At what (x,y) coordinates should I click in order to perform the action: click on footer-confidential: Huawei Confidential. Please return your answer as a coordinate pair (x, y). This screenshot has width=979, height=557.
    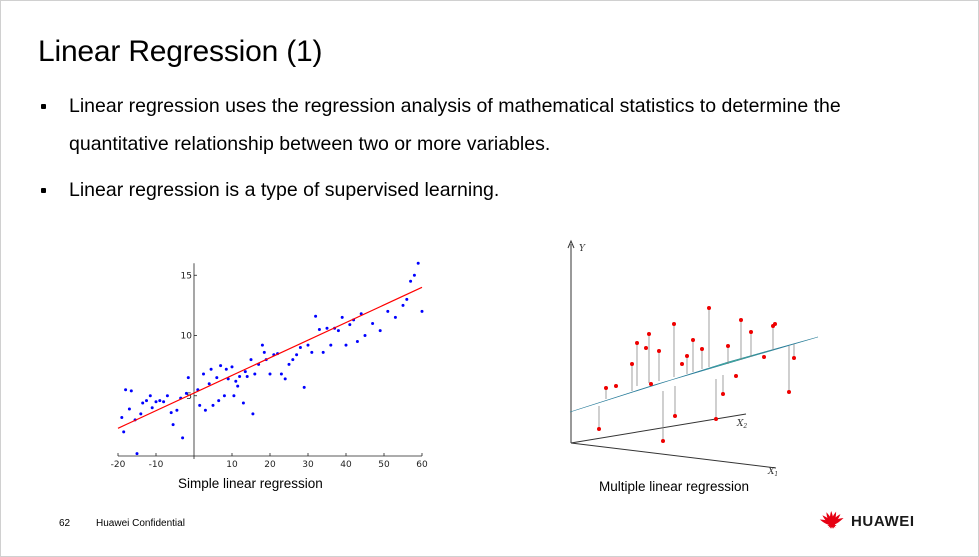
    Looking at the image, I should click on (140, 523).